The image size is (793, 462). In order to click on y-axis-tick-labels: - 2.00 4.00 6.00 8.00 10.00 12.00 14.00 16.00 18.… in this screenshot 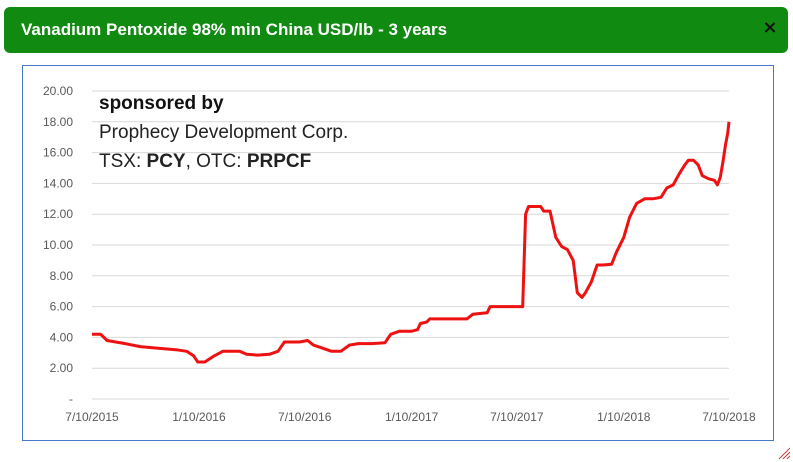, I will do `click(58, 245)`.